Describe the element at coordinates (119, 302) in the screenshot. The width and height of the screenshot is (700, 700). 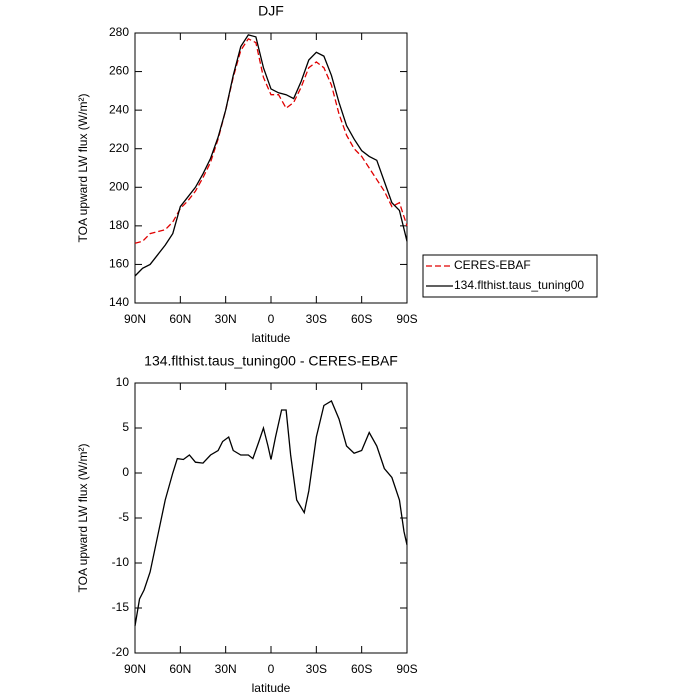
I see `y-tick-label: 140` at that location.